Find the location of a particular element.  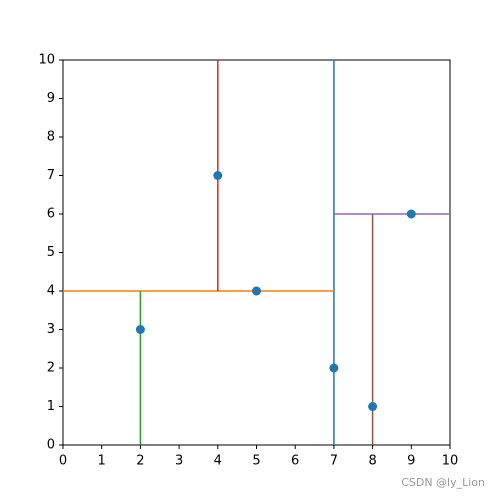

x-tick-label: 6 is located at coordinates (295, 461).